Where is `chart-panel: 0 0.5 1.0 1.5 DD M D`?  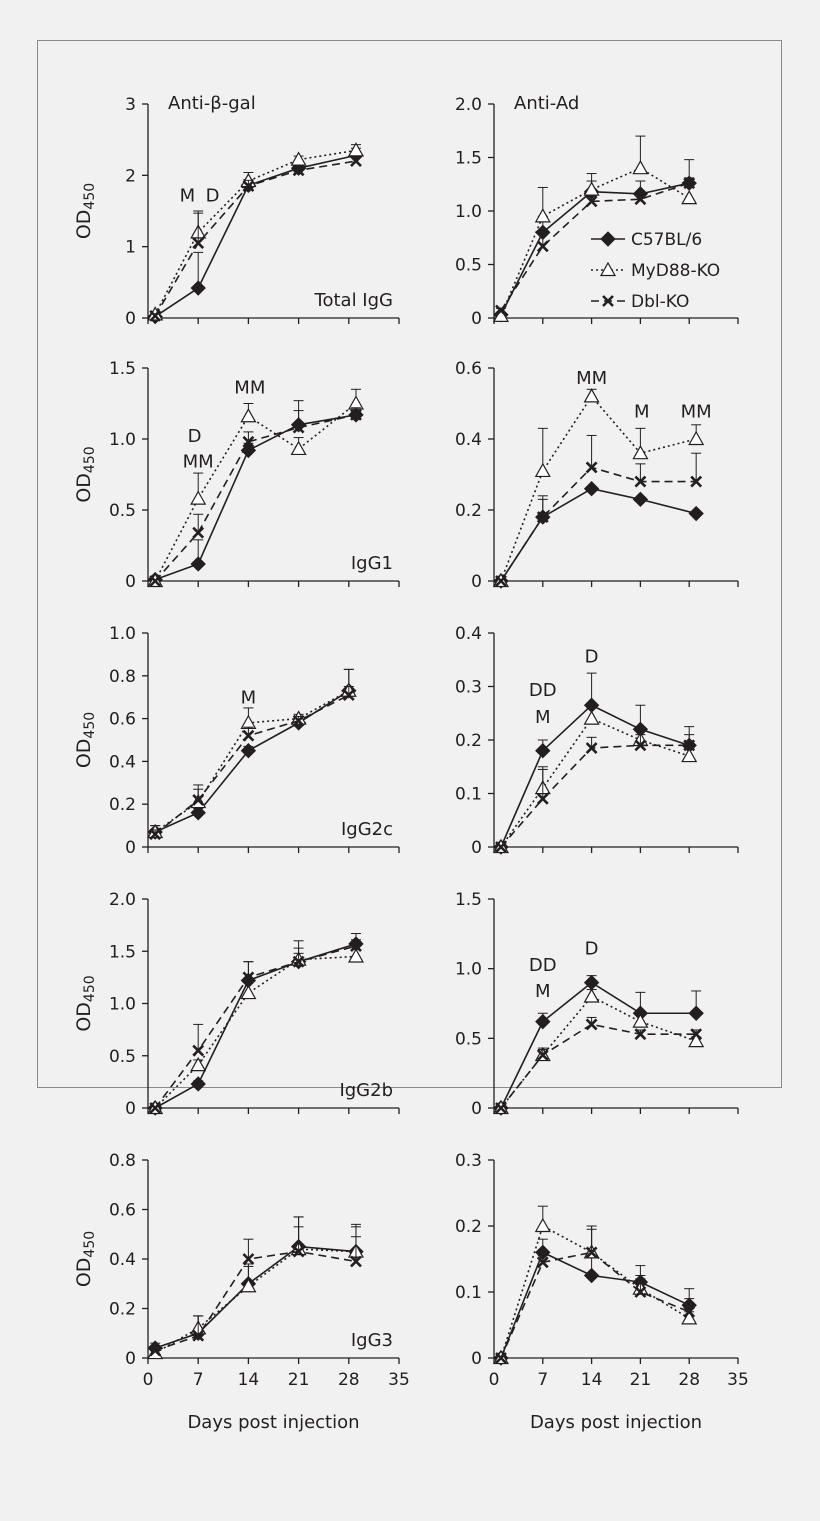 chart-panel: 0 0.5 1.0 1.5 DD M D is located at coordinates (597, 1004).